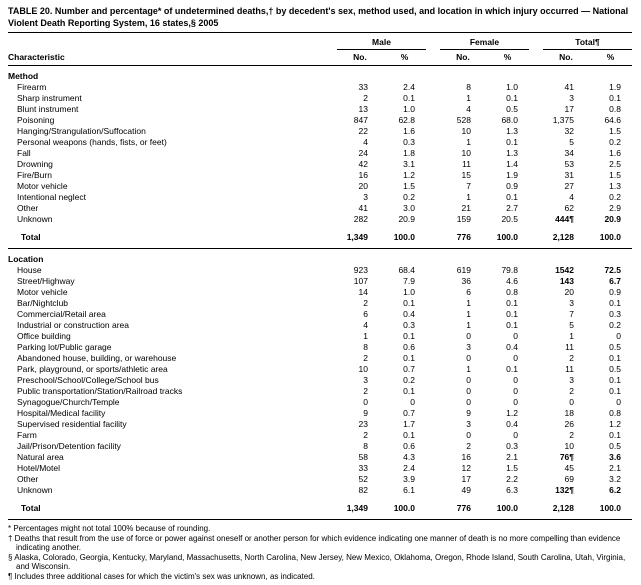 The image size is (641, 585). I want to click on table-row: Farm 2 0.1 0 0 2 0.1, so click(320, 435).